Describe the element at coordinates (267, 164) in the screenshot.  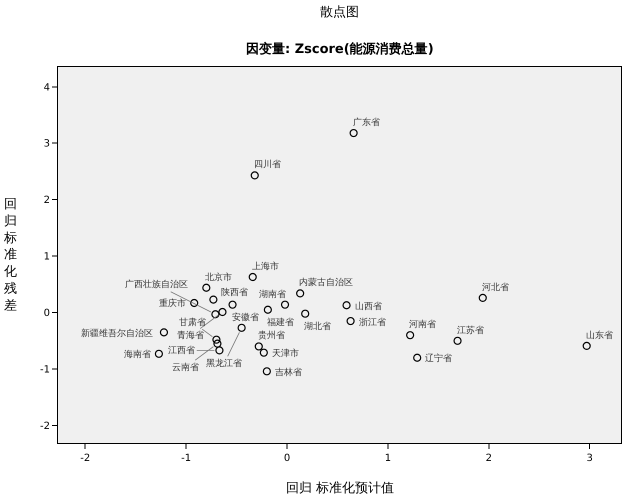
I see `annotation: 四川省` at that location.